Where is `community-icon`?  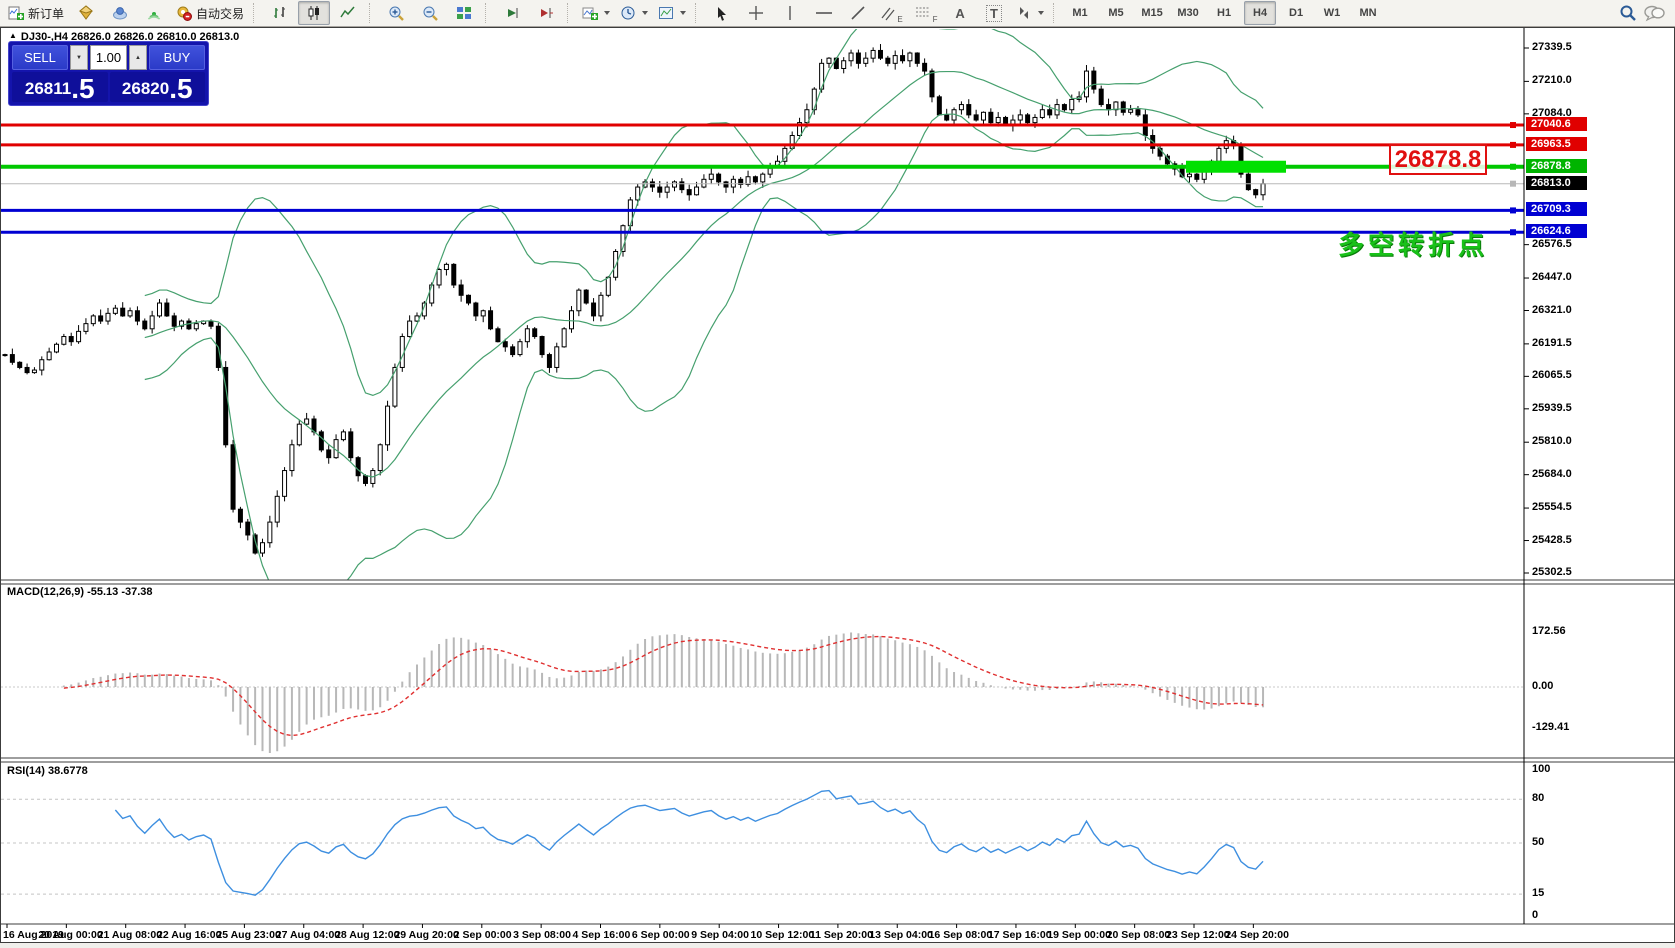 community-icon is located at coordinates (120, 13).